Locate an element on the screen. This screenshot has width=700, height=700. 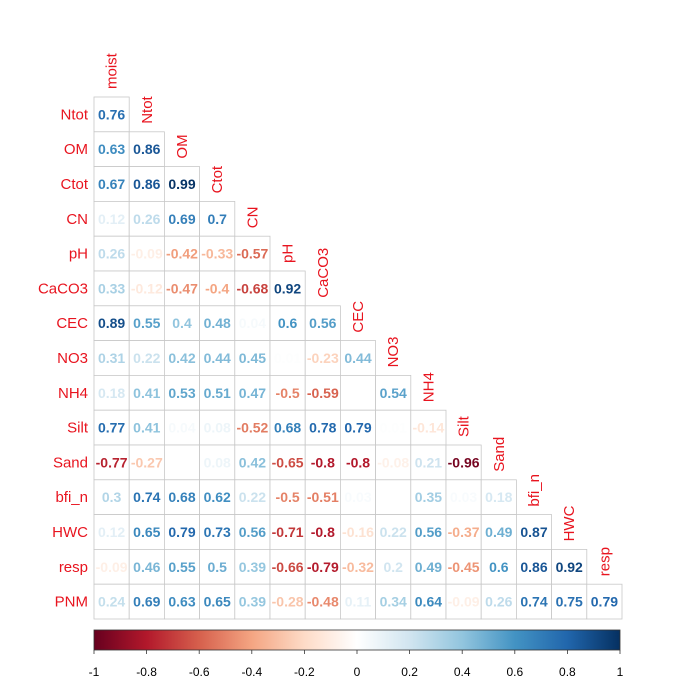
cell-value: 0.11 is located at coordinates (358, 602).